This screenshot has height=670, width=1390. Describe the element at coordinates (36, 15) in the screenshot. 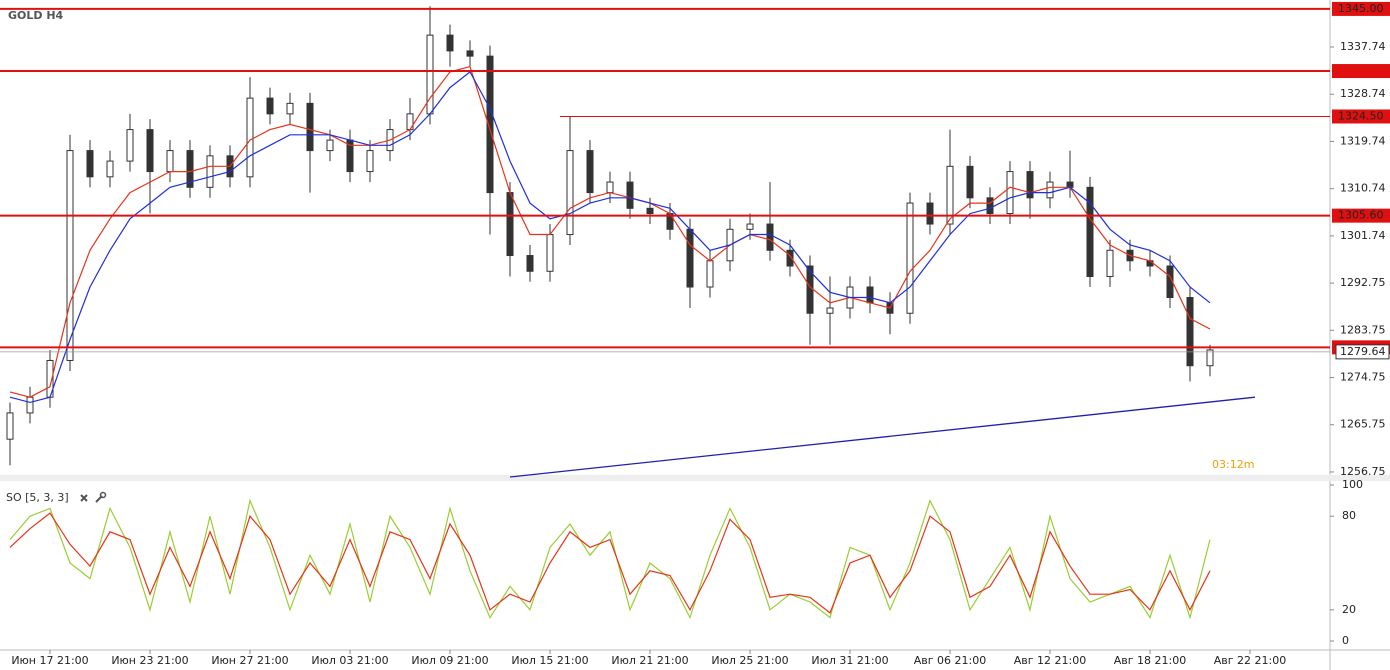

I see `chart-title: GOLD H4` at that location.